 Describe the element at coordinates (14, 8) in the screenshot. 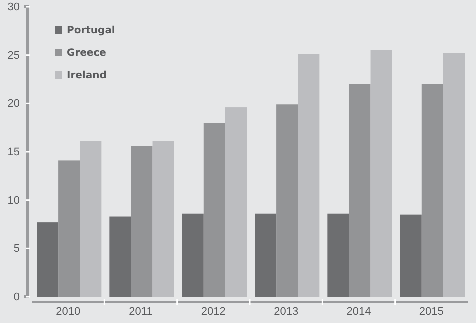

I see `y-tick-label: 30` at that location.